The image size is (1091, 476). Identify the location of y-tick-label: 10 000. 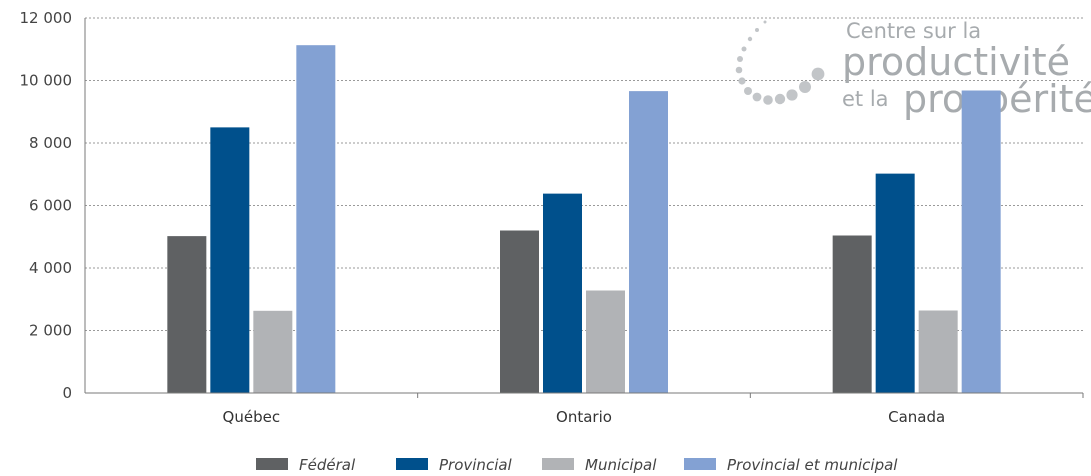
(46, 81).